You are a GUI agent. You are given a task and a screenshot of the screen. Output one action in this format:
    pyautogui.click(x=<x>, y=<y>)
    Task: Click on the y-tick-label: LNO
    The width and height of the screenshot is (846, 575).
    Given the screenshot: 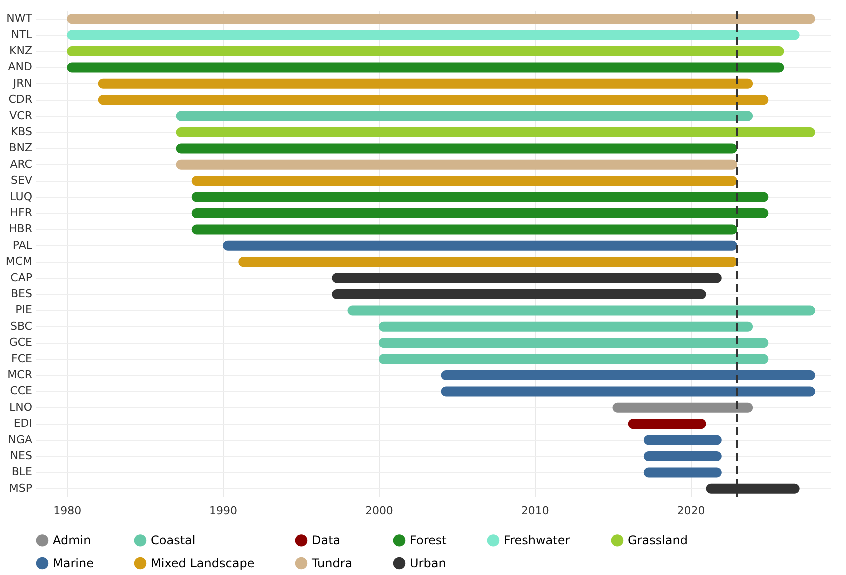 What is the action you would take?
    pyautogui.click(x=21, y=407)
    